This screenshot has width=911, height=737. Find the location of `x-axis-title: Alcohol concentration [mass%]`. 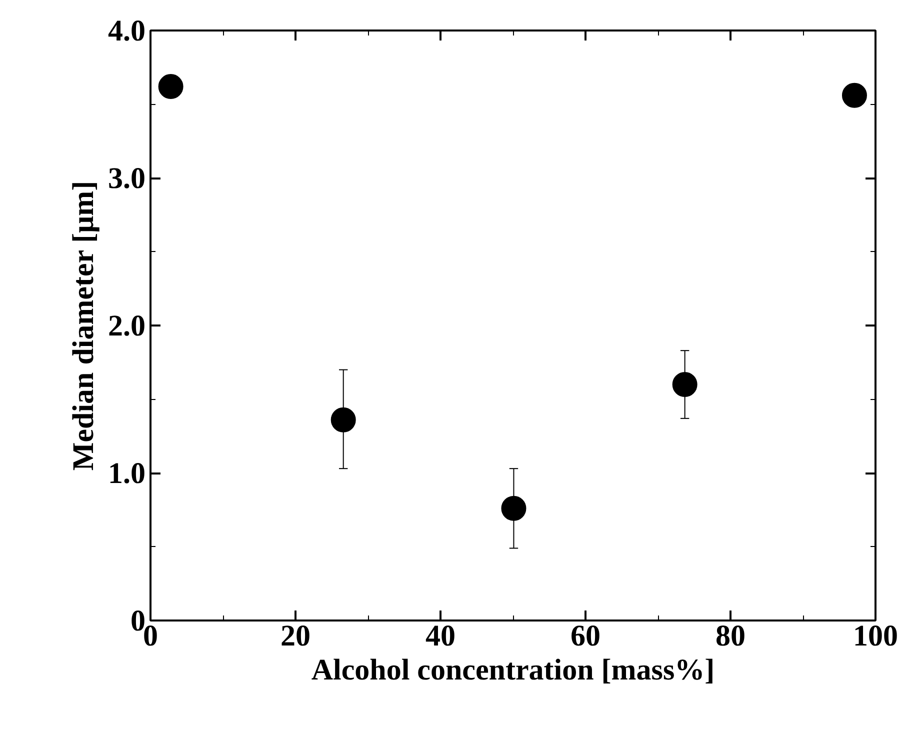

x-axis-title: Alcohol concentration [mass%] is located at coordinates (513, 670).